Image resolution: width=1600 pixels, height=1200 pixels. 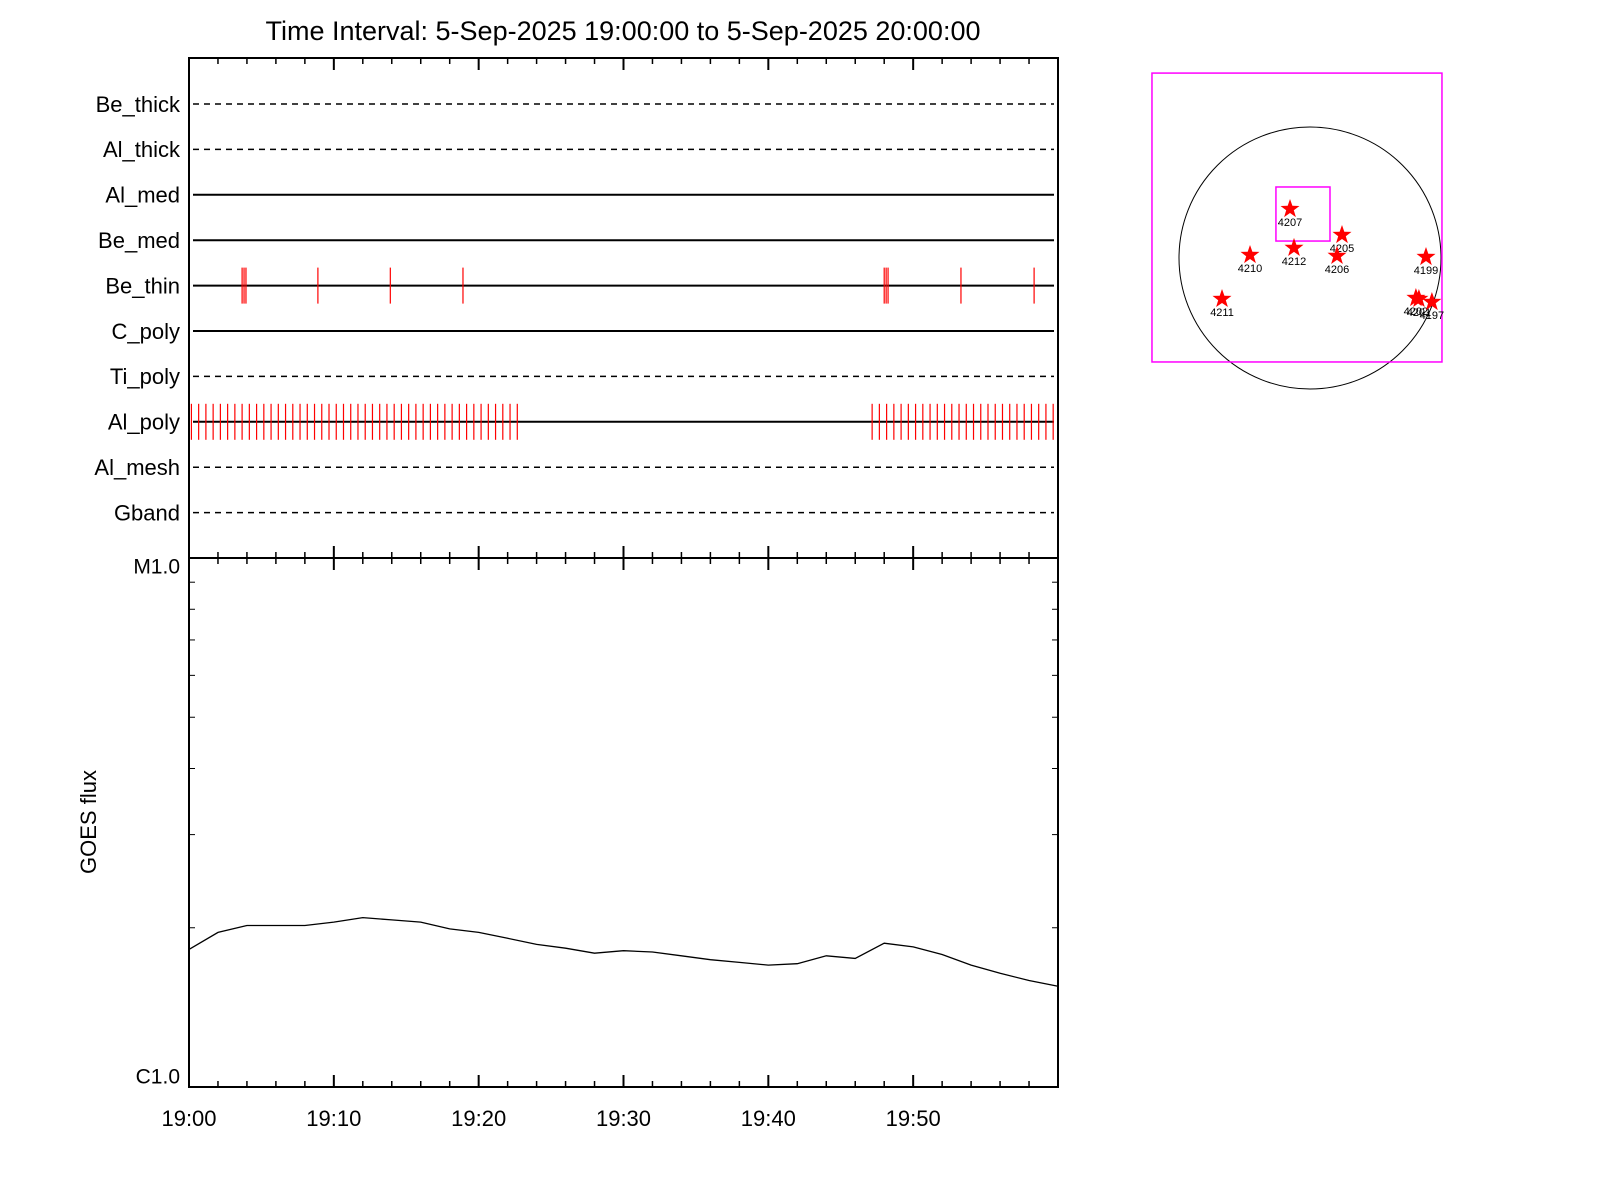 What do you see at coordinates (138, 104) in the screenshot?
I see `filter-label: Be_thick` at bounding box center [138, 104].